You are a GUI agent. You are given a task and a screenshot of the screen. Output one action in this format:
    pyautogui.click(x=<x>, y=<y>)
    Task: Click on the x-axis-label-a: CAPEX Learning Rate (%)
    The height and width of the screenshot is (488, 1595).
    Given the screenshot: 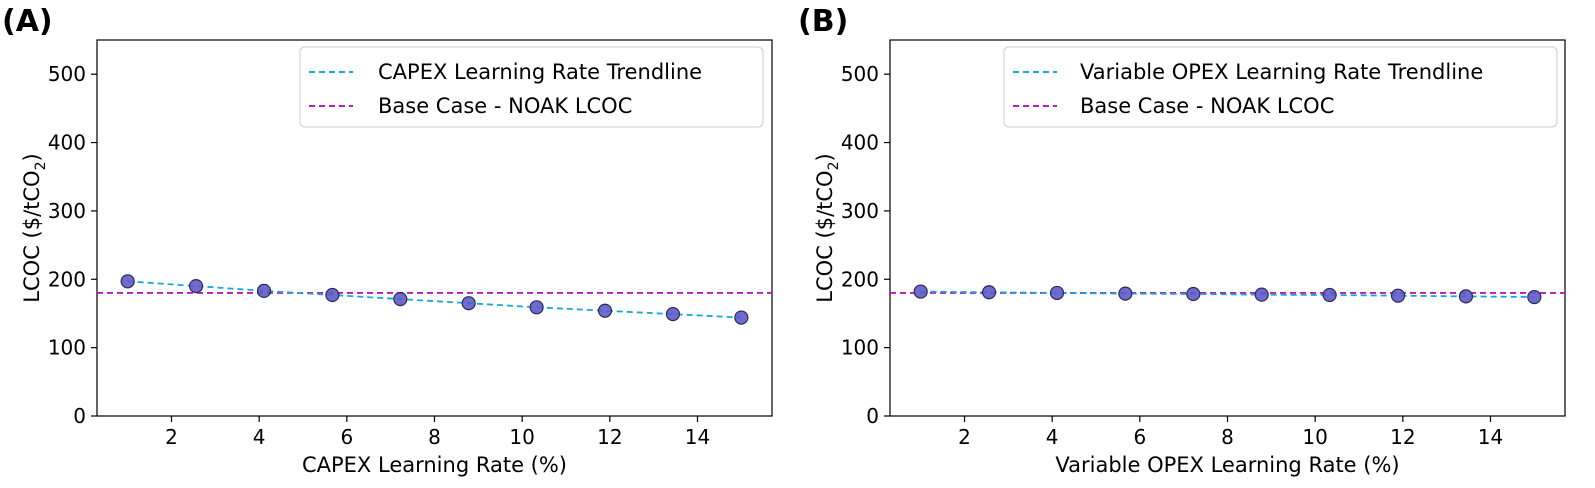 What is the action you would take?
    pyautogui.click(x=434, y=465)
    